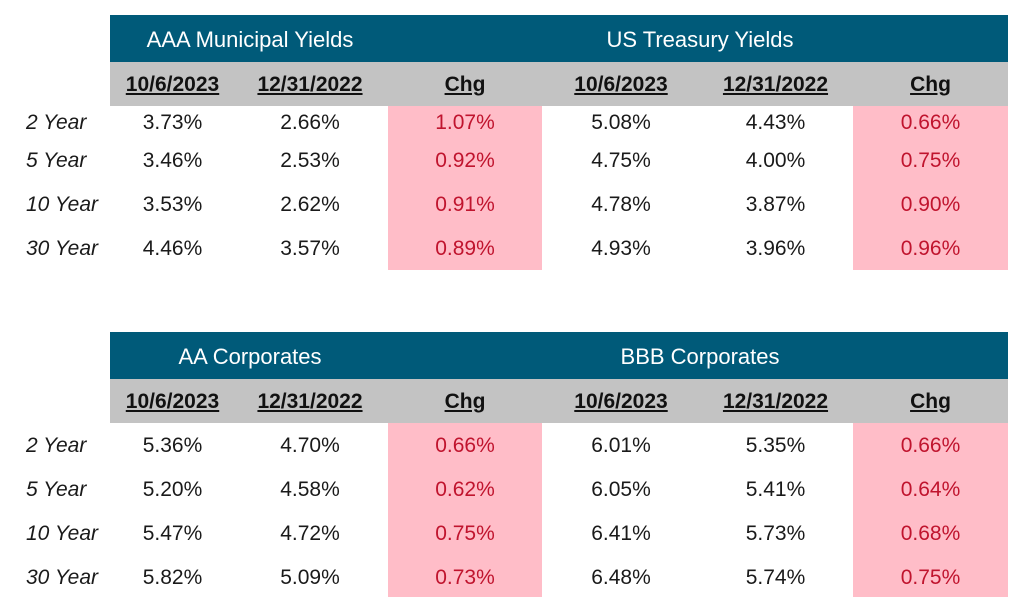  What do you see at coordinates (172, 445) in the screenshot?
I see `table-cell: 5.36%` at bounding box center [172, 445].